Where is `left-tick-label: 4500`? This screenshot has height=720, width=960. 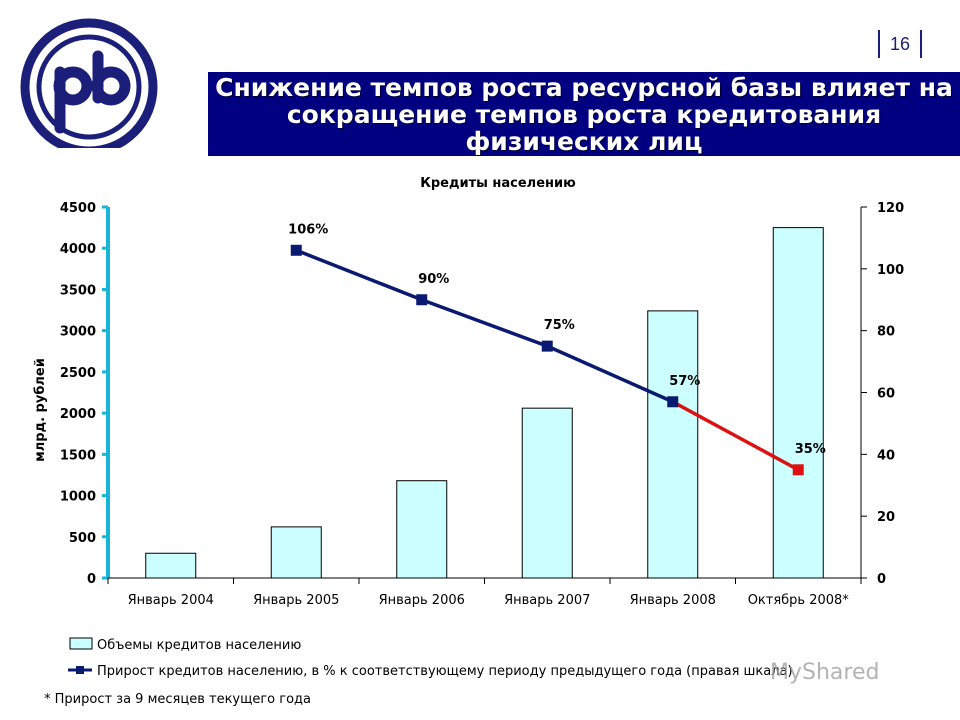
left-tick-label: 4500 is located at coordinates (78, 208).